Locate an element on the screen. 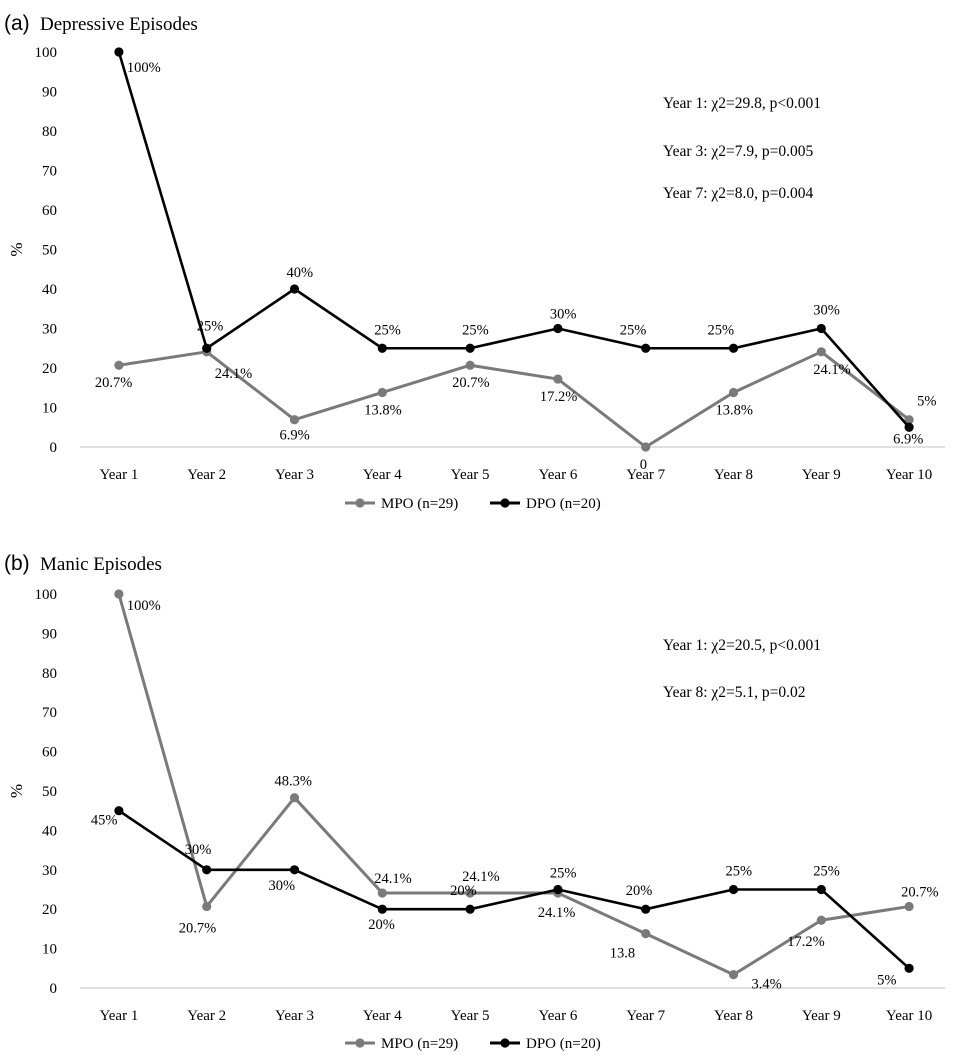 This screenshot has width=955, height=1055. y-tick-label: 80 is located at coordinates (49, 132).